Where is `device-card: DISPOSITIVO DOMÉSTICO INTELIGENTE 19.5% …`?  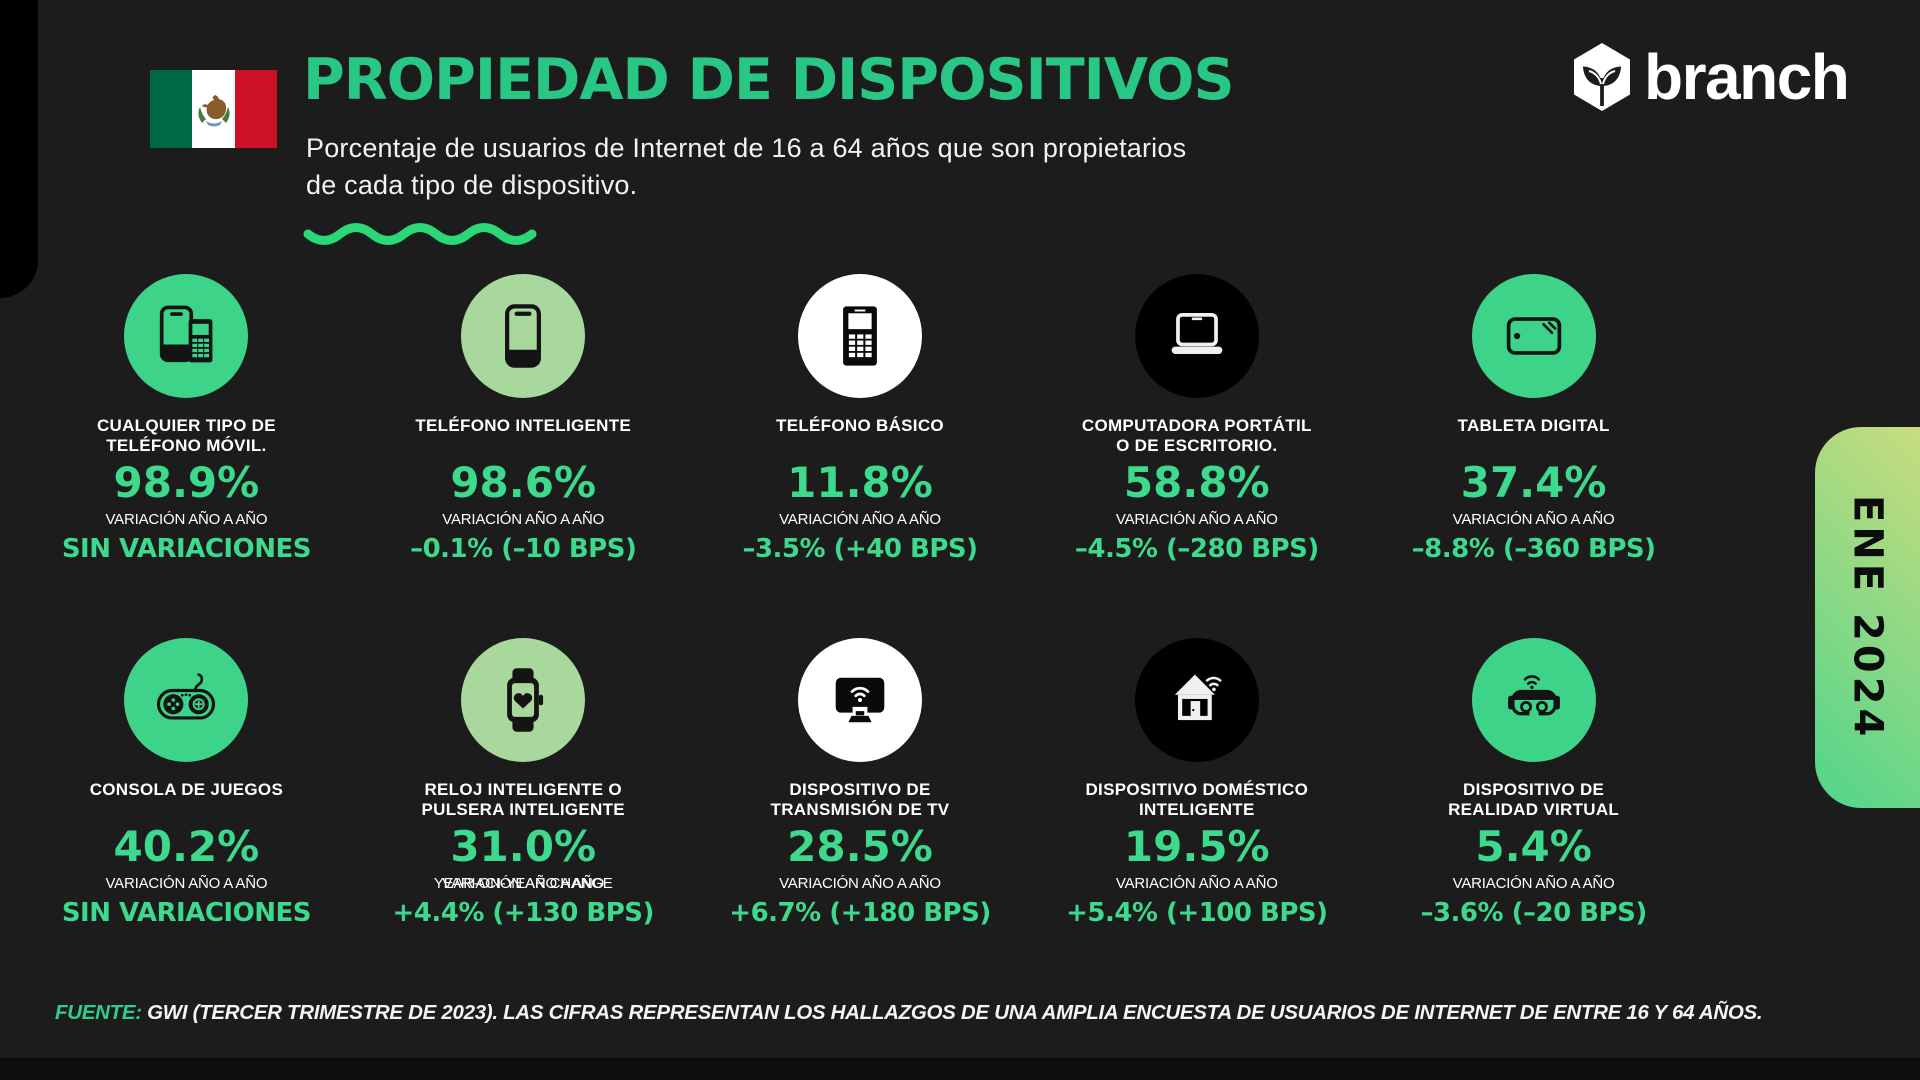 device-card: DISPOSITIVO DOMÉSTICO INTELIGENTE 19.5% … is located at coordinates (1196, 783).